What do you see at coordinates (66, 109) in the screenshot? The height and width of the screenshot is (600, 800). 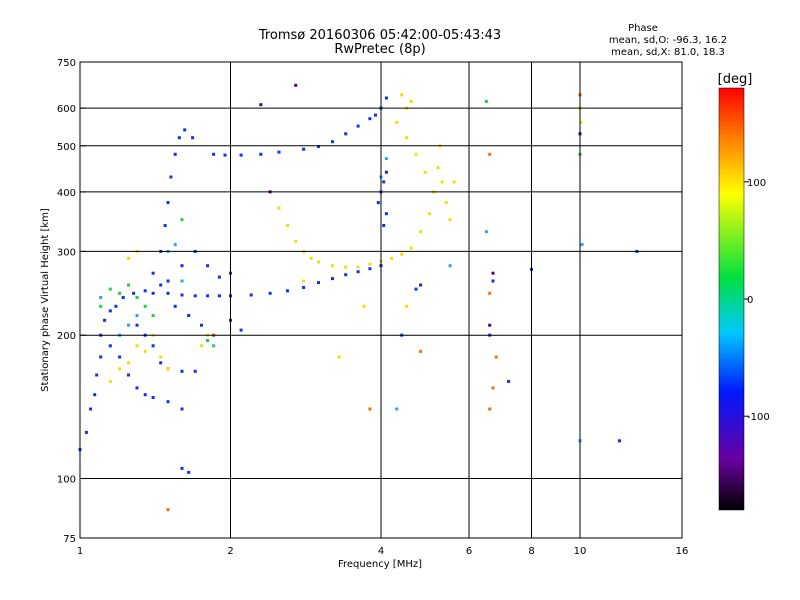 I see `y-tick-label: 600` at bounding box center [66, 109].